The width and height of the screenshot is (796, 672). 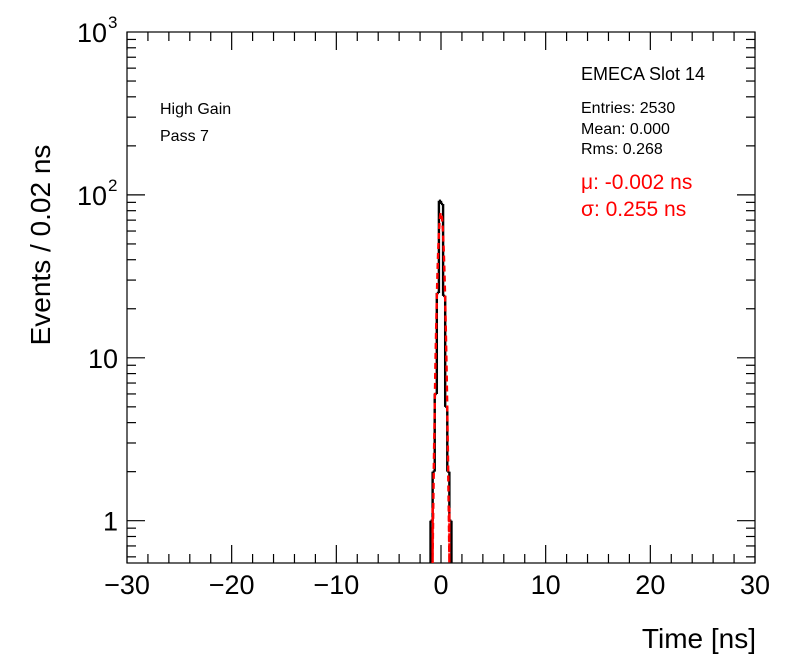 I want to click on x-tick-label: 20, so click(x=650, y=585).